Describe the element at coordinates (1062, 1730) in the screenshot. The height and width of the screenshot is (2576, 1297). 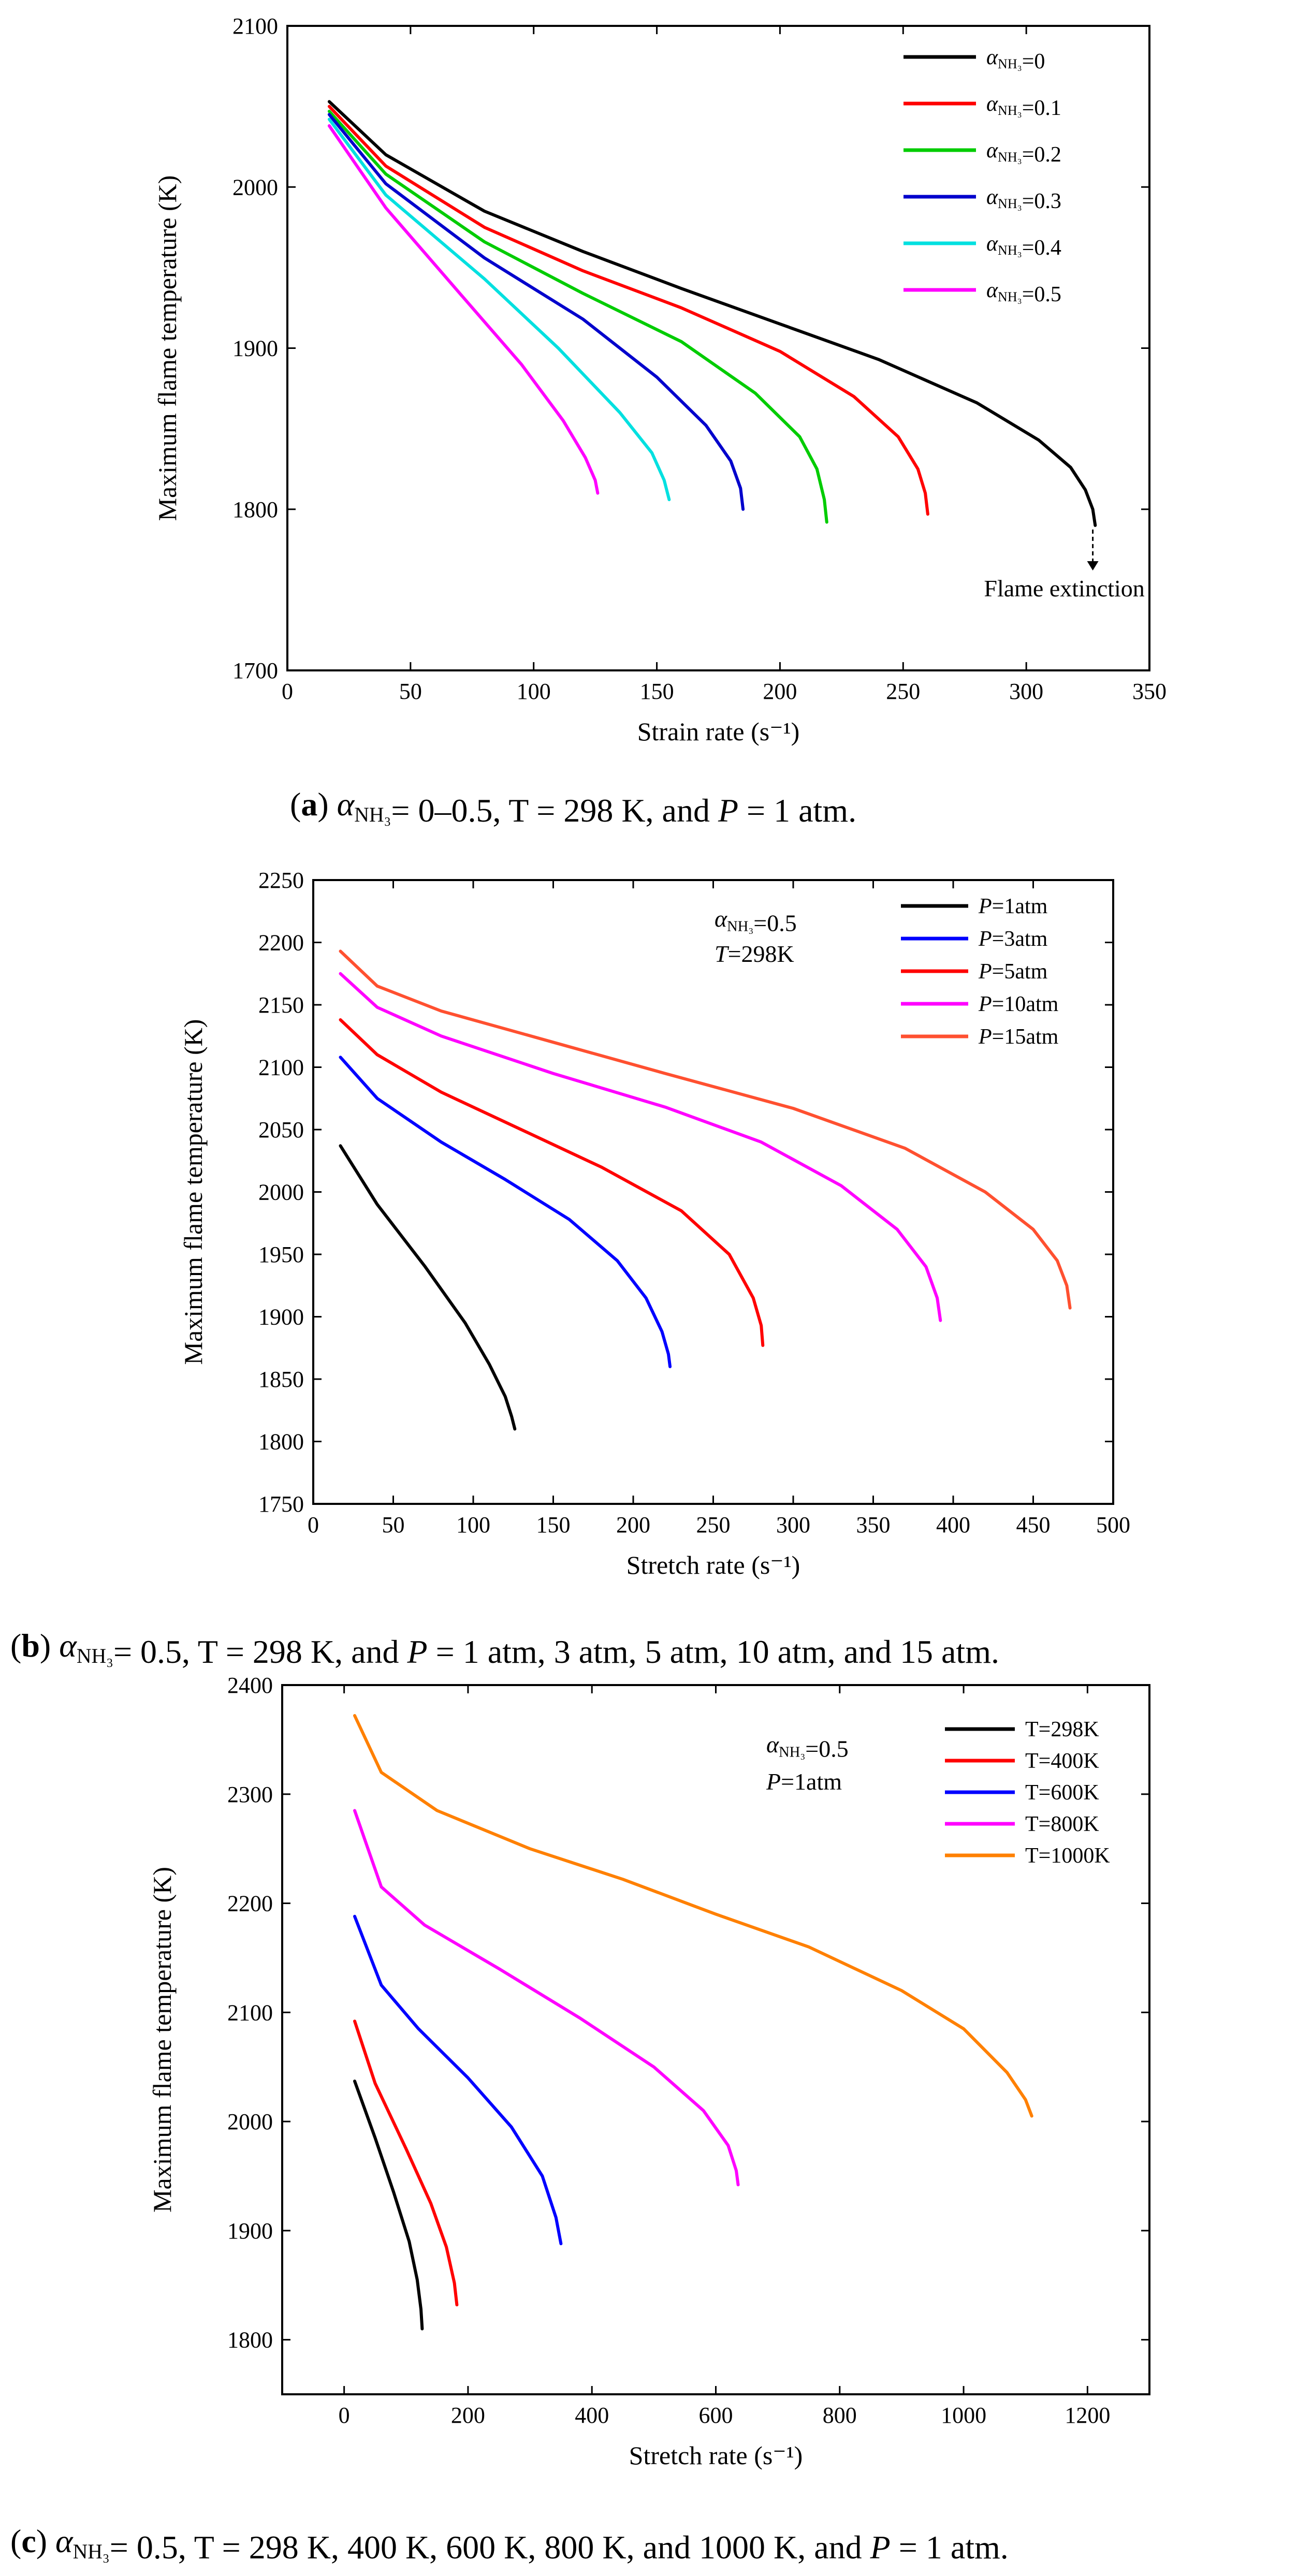
I see `legend-label: T=298K` at that location.